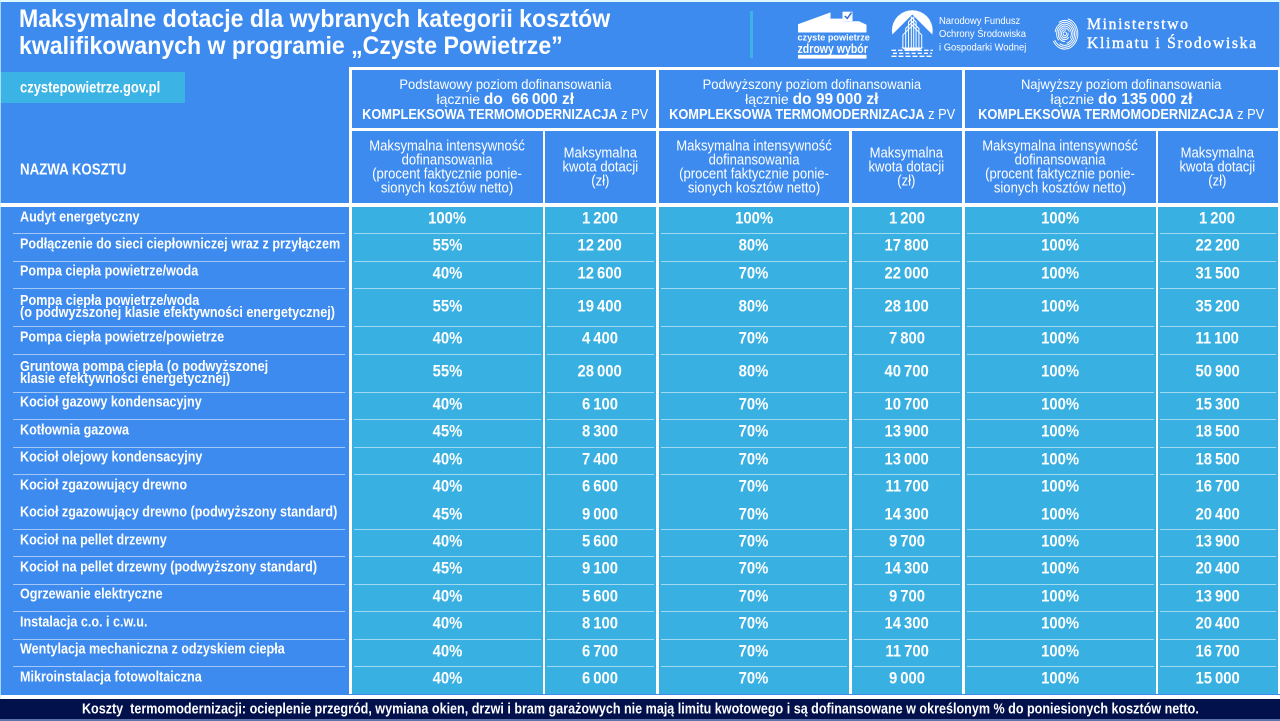 The width and height of the screenshot is (1280, 721). Describe the element at coordinates (834, 38) in the screenshot. I see `svg-text: czyste powietrze` at that location.